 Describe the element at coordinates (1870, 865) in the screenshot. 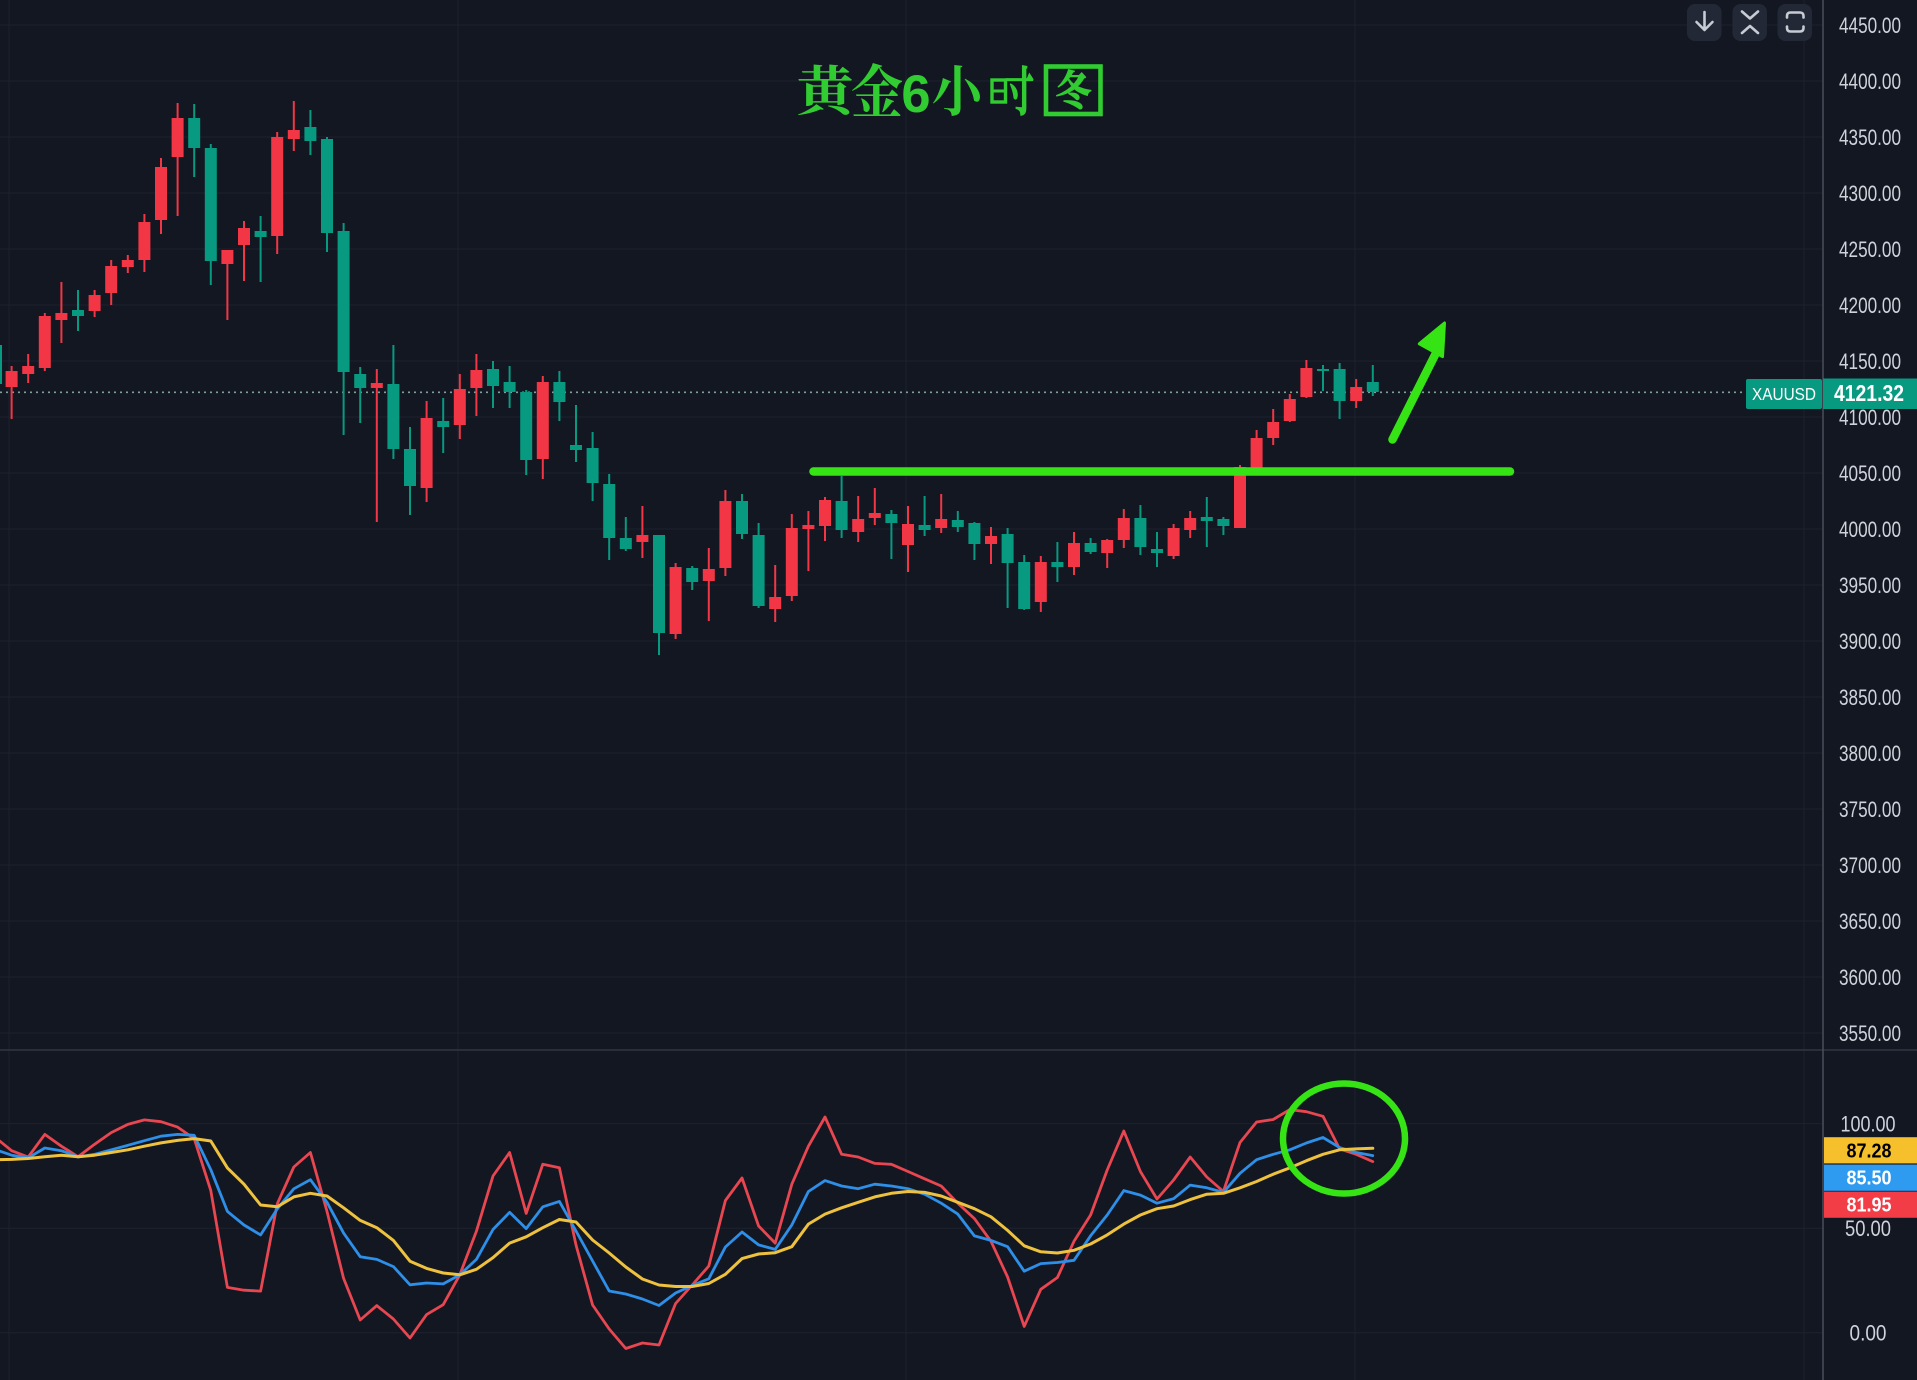

I see `svg-text: 3700.00` at that location.